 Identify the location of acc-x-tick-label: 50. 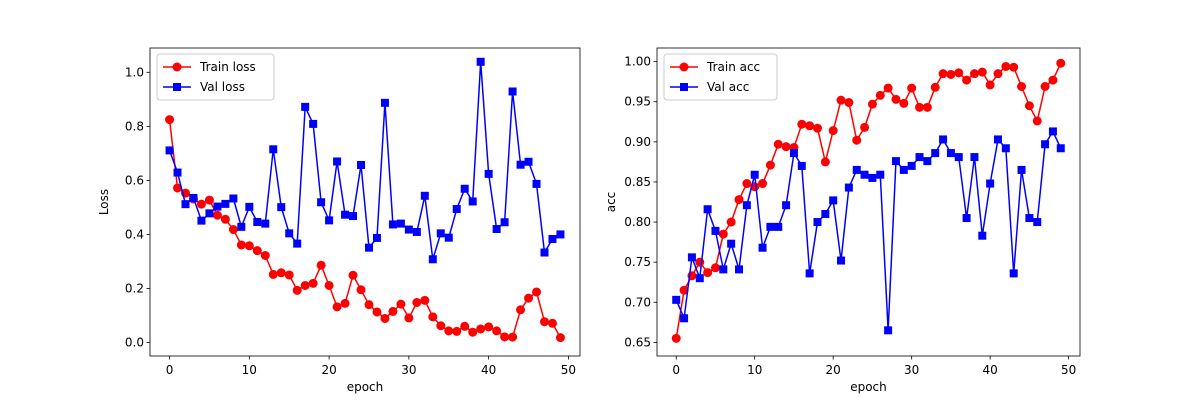
(1068, 370).